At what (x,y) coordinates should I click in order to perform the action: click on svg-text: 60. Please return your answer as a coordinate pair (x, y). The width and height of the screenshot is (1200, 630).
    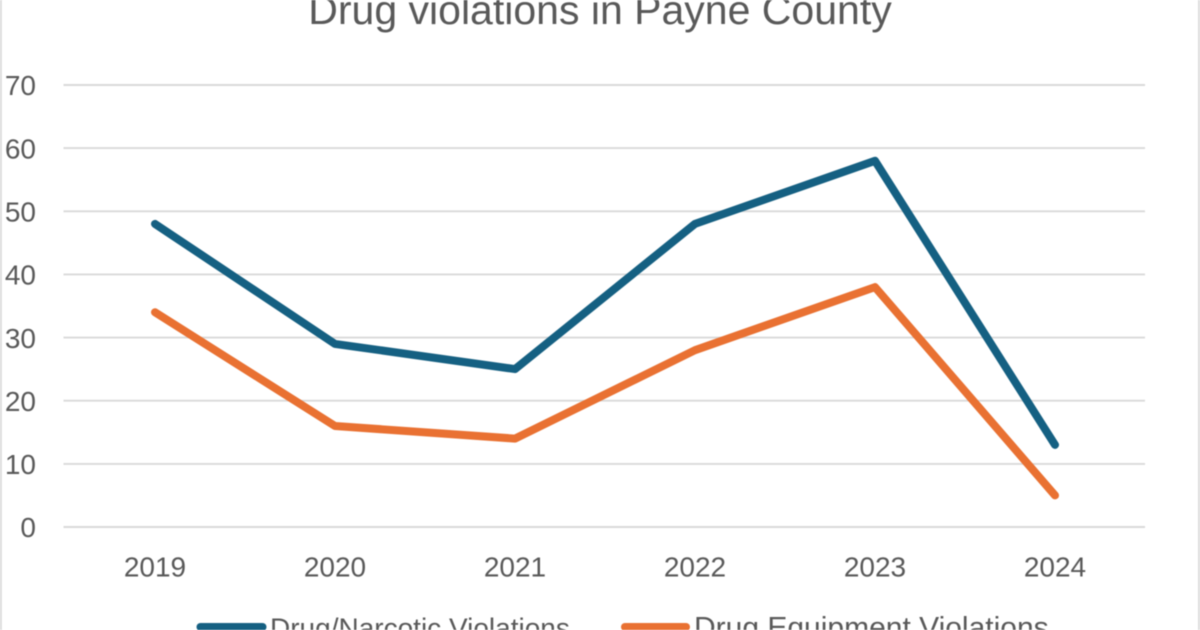
    Looking at the image, I should click on (20, 148).